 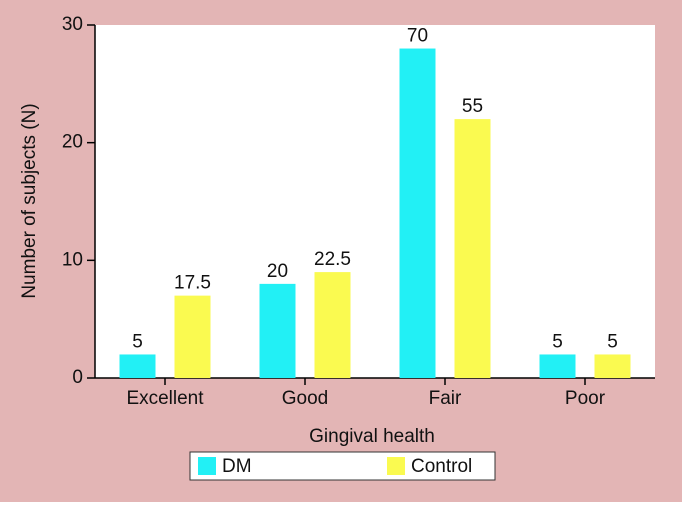 I want to click on legend-label: DM, so click(x=237, y=466).